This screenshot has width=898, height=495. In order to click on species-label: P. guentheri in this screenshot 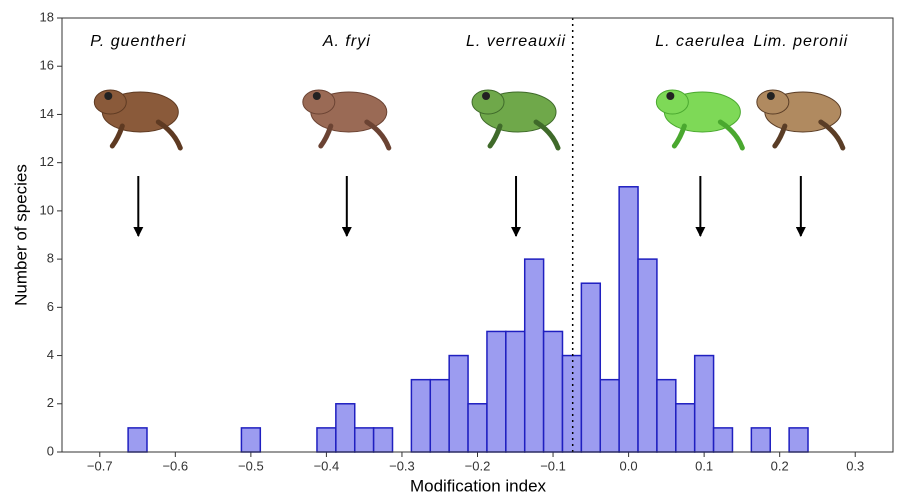, I will do `click(138, 41)`.